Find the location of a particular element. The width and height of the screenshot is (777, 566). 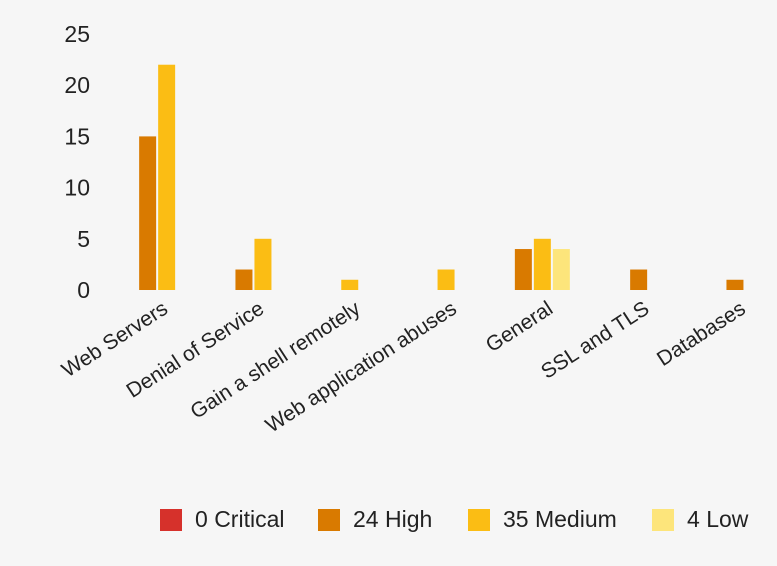

legend-item-critical: 0 Critical is located at coordinates (222, 519).